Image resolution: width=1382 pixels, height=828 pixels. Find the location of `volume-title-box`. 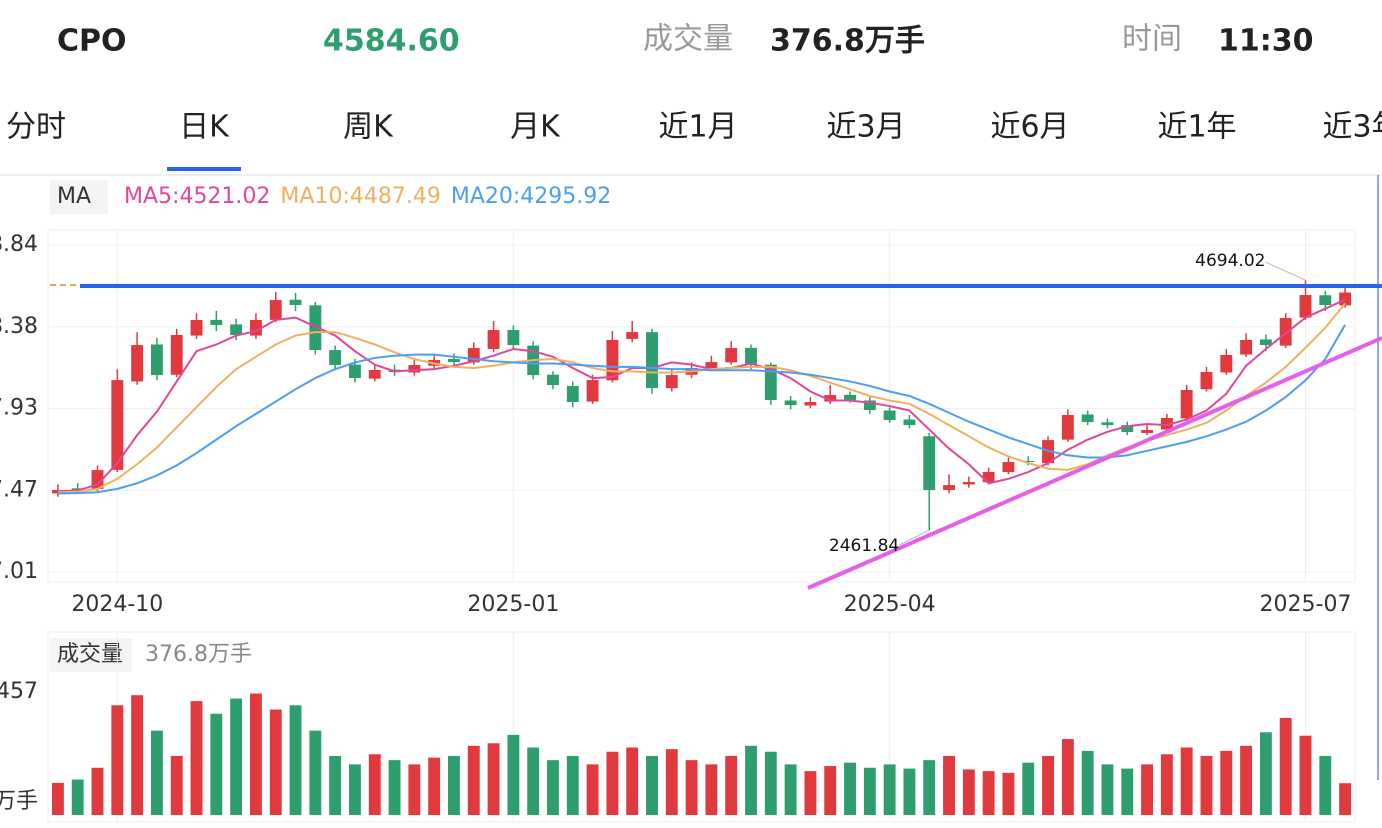

volume-title-box is located at coordinates (91, 655).